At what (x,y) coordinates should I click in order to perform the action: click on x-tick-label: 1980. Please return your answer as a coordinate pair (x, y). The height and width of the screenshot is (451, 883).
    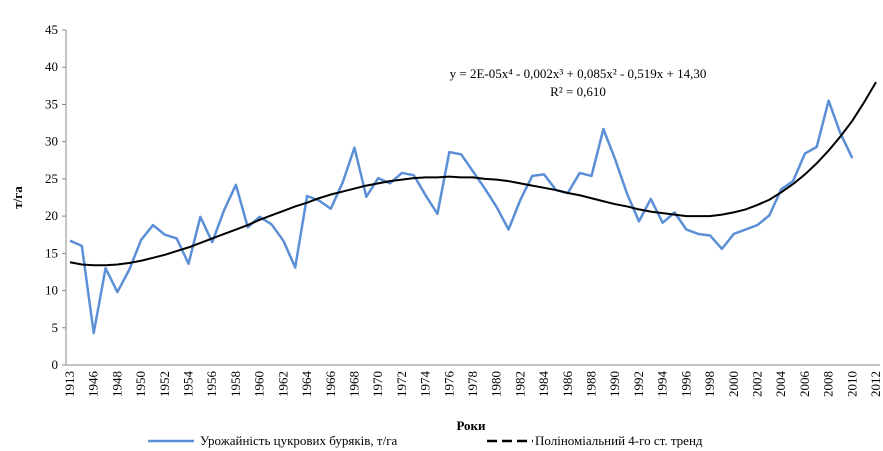
    Looking at the image, I should click on (496, 384).